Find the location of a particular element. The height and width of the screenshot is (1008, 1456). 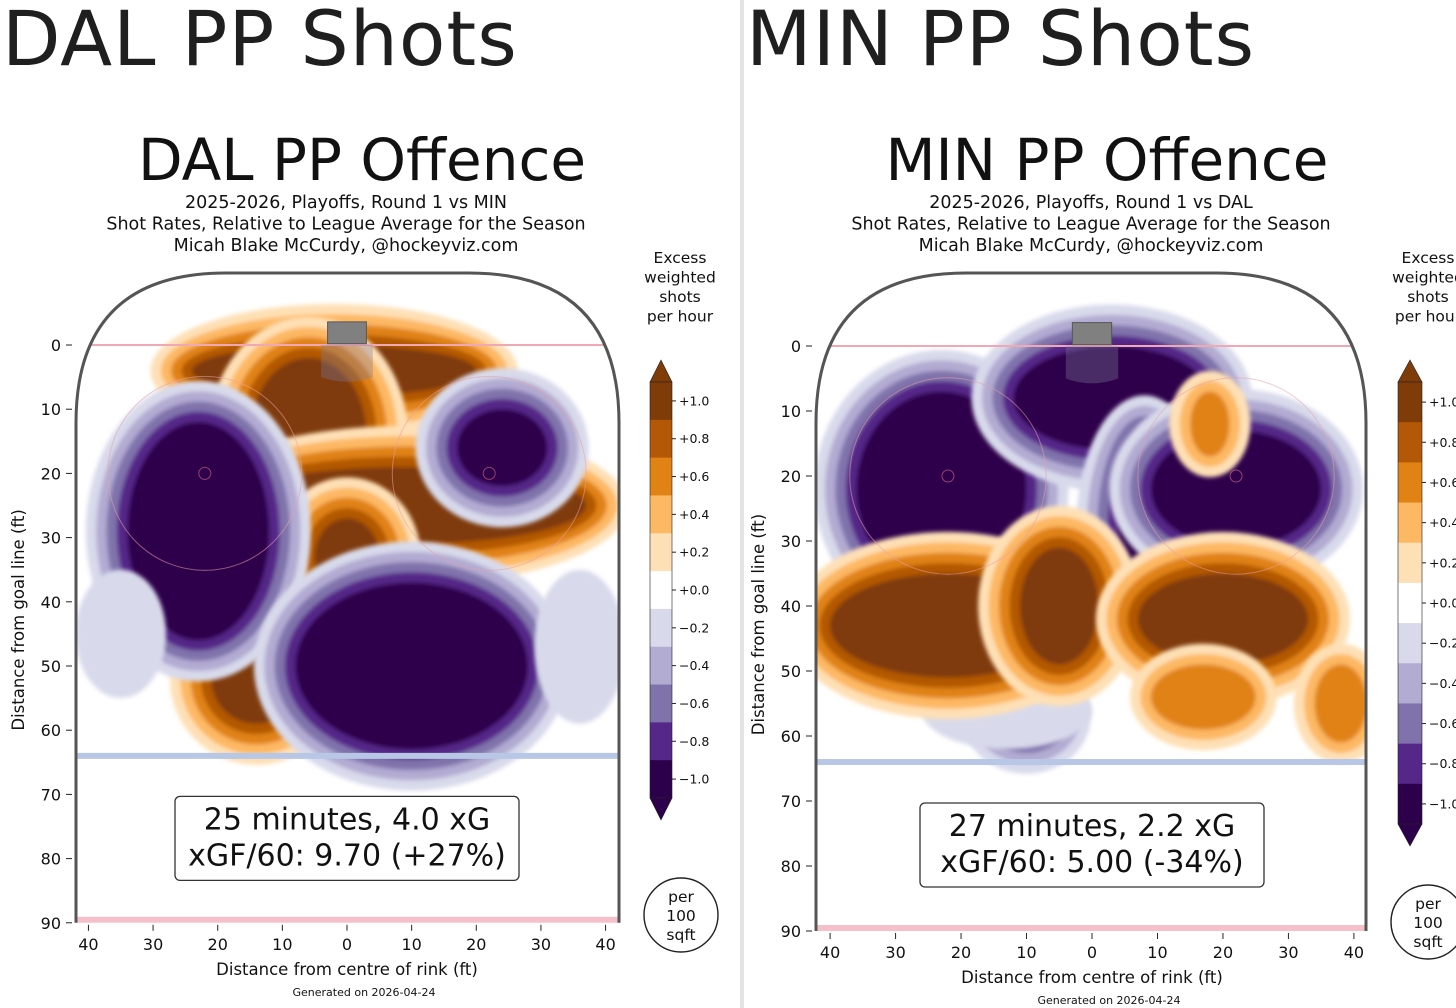

colorbar-tick-label: +0.8 is located at coordinates (1442, 442).